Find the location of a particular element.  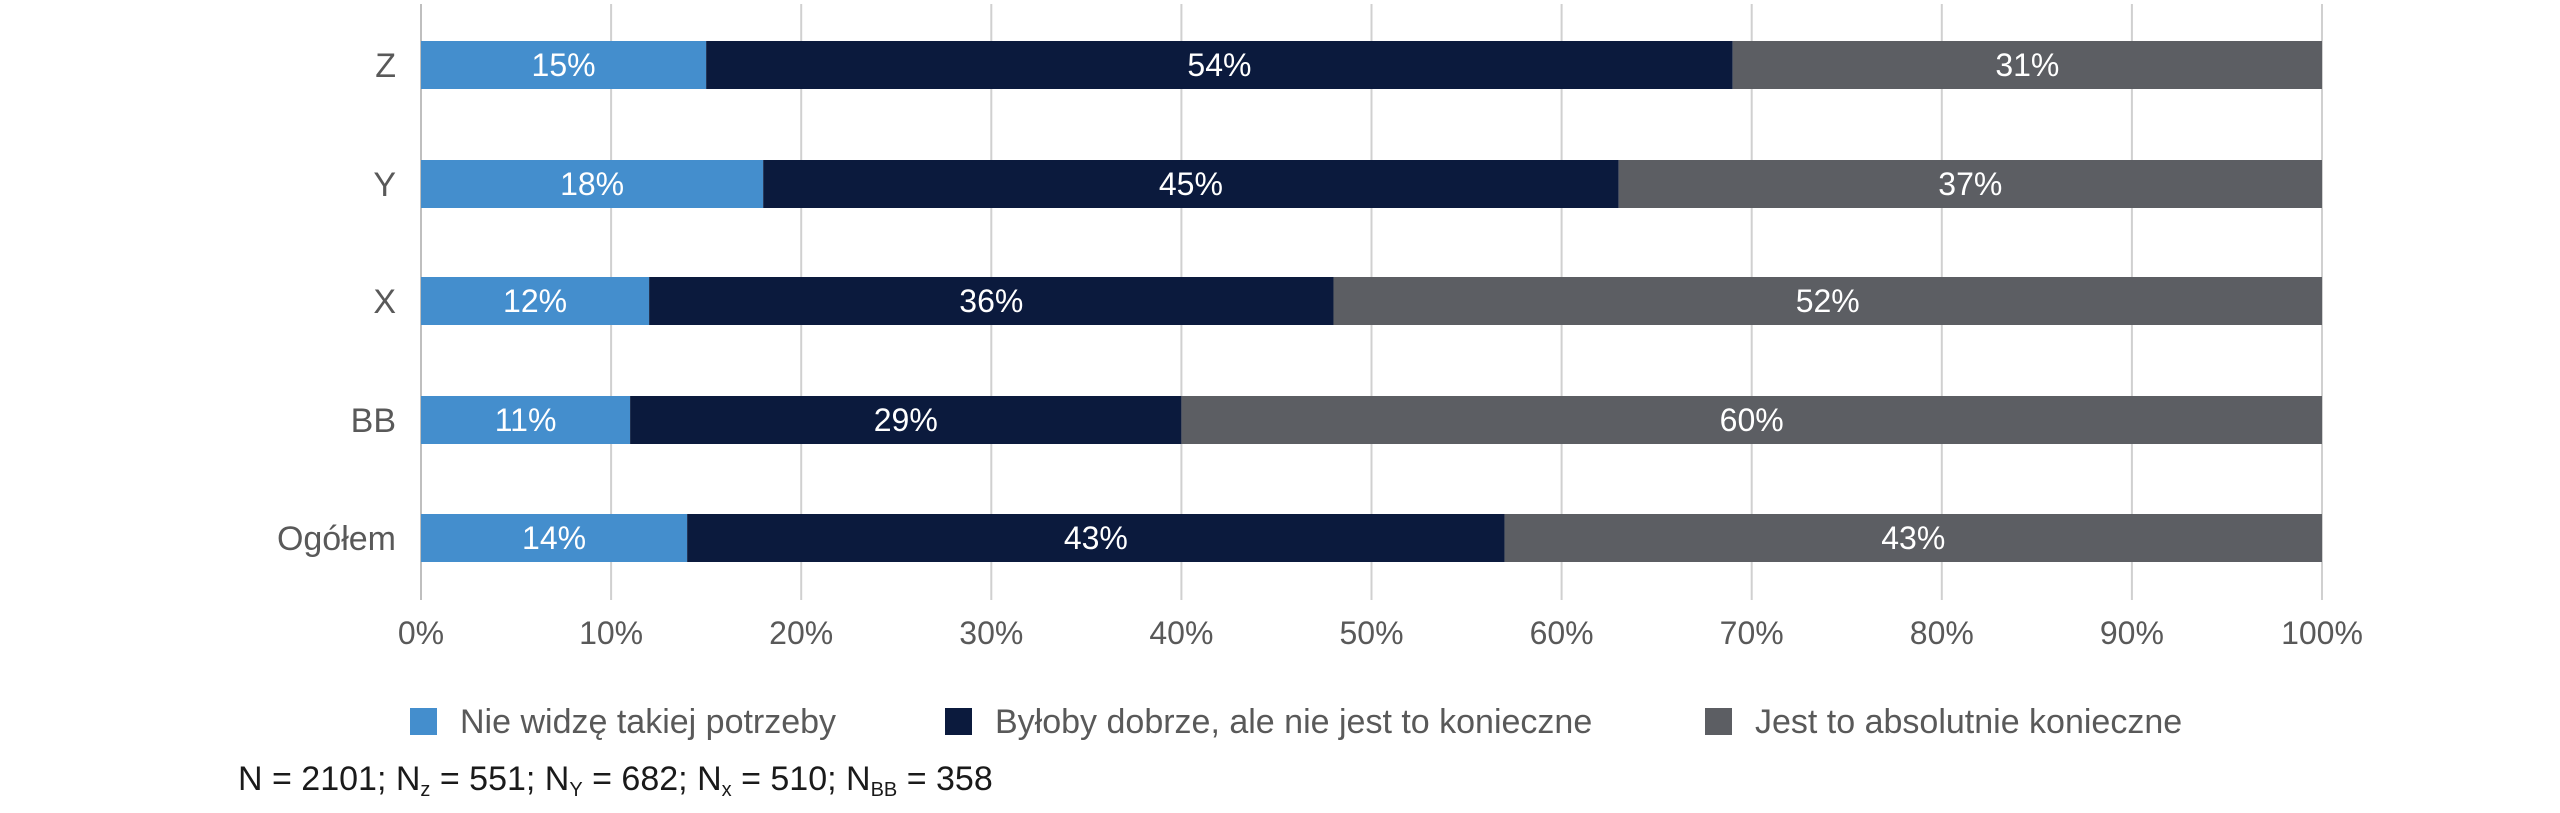

x-axis-tick-labels: 0% 10% 20% 30% 40% 50% 60% 70% 80% 90% 100% is located at coordinates (1380, 633).